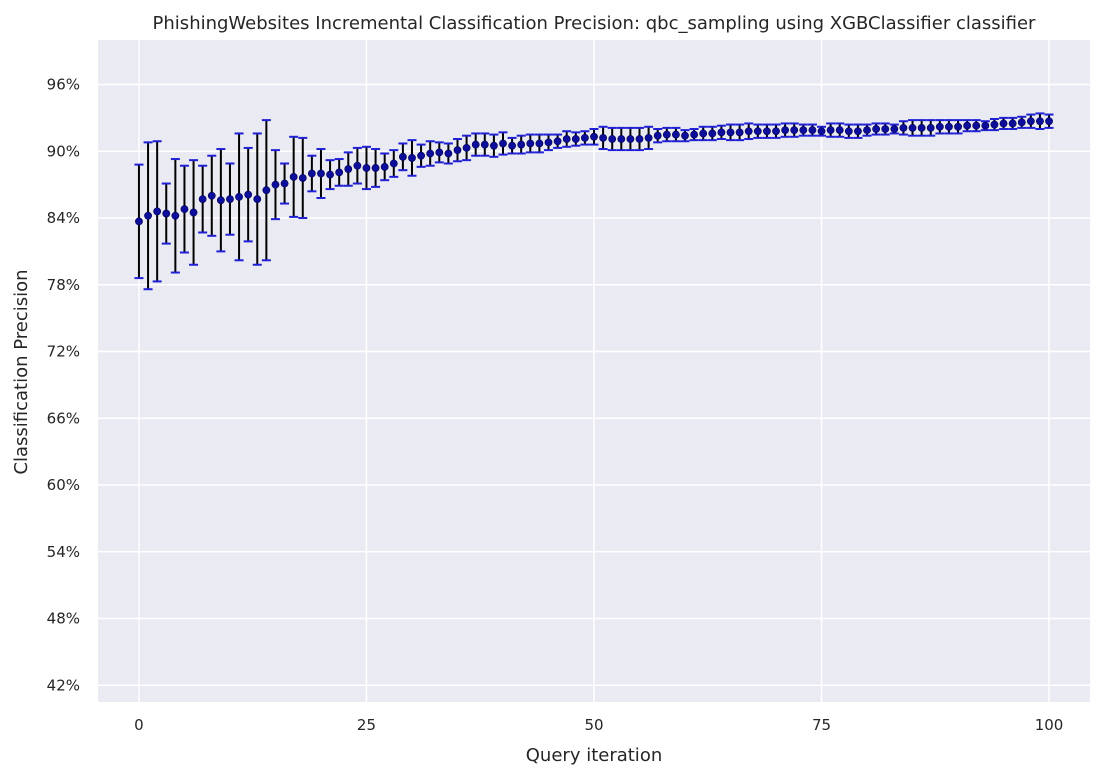 The height and width of the screenshot is (779, 1104). Describe the element at coordinates (63, 85) in the screenshot. I see `y-tick-label: 96%` at that location.